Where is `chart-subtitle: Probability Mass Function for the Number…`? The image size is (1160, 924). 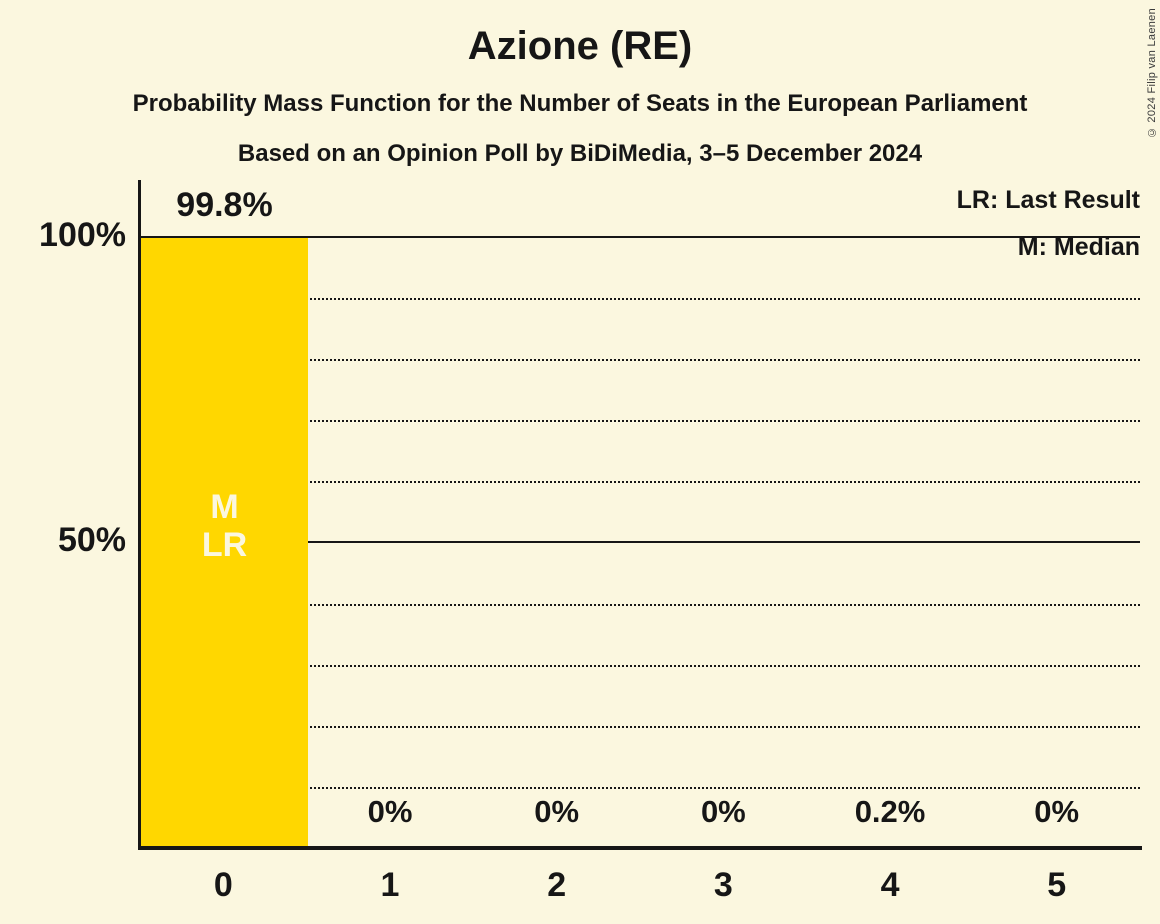 chart-subtitle: Probability Mass Function for the Number… is located at coordinates (580, 103).